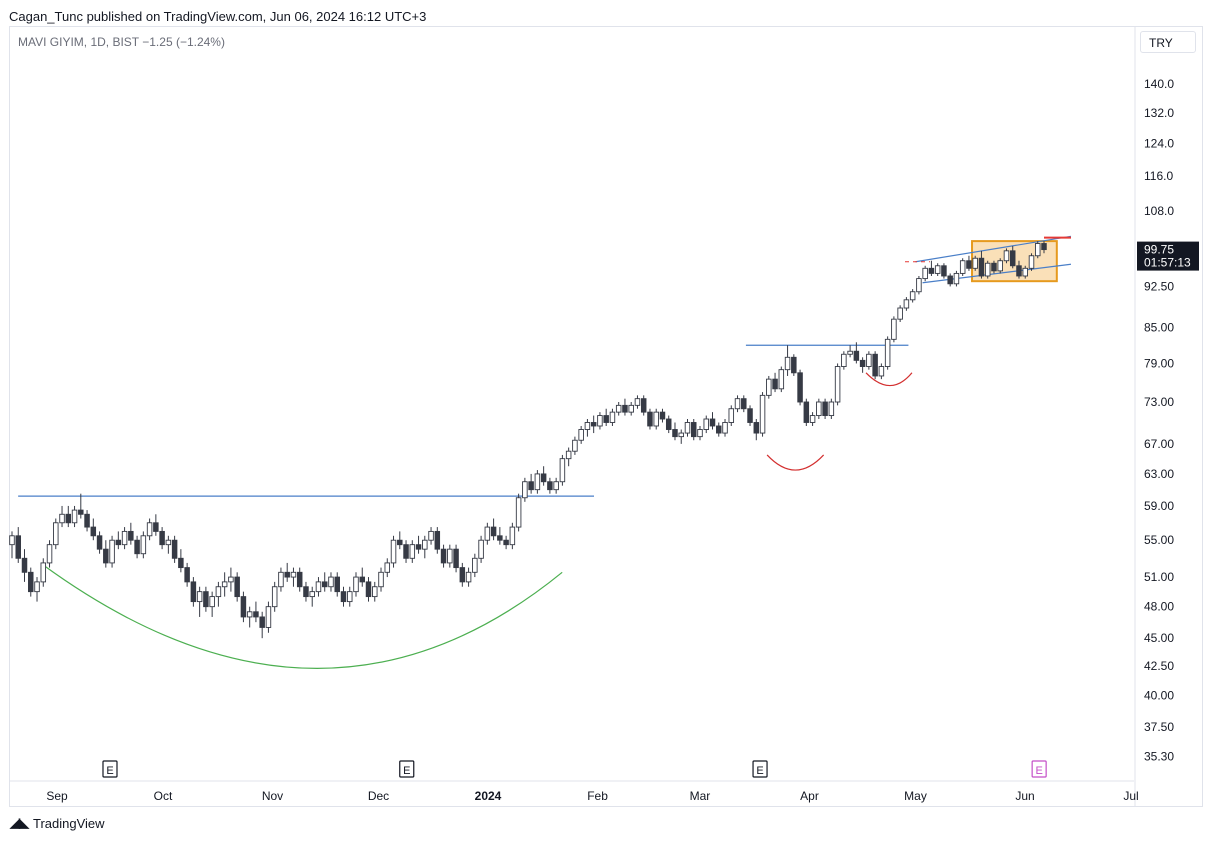 This screenshot has height=841, width=1213. What do you see at coordinates (1039, 769) in the screenshot?
I see `earnings-upcoming-icon: E` at bounding box center [1039, 769].